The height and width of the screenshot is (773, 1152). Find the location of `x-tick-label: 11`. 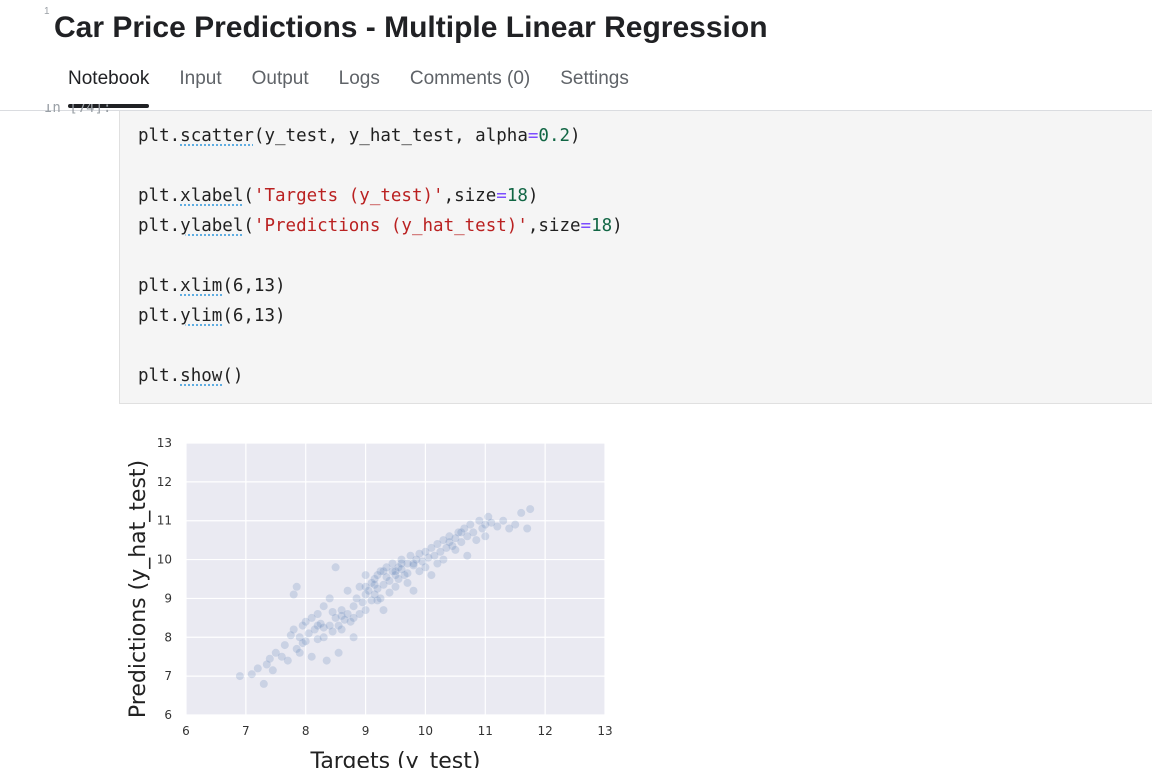

x-tick-label: 11 is located at coordinates (485, 731).